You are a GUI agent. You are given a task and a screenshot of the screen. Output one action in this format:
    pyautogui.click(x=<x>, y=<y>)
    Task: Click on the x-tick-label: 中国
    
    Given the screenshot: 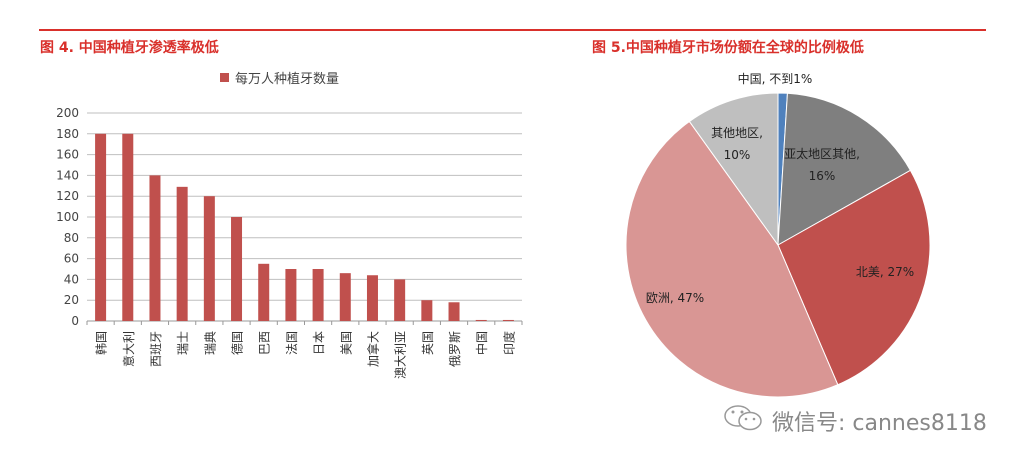 What is the action you would take?
    pyautogui.click(x=481, y=343)
    